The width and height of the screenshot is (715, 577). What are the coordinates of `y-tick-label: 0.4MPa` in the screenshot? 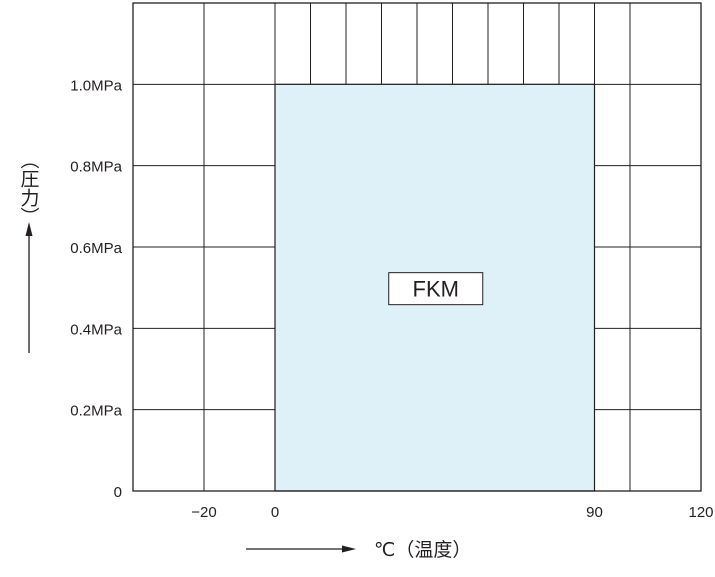 It's located at (96, 329).